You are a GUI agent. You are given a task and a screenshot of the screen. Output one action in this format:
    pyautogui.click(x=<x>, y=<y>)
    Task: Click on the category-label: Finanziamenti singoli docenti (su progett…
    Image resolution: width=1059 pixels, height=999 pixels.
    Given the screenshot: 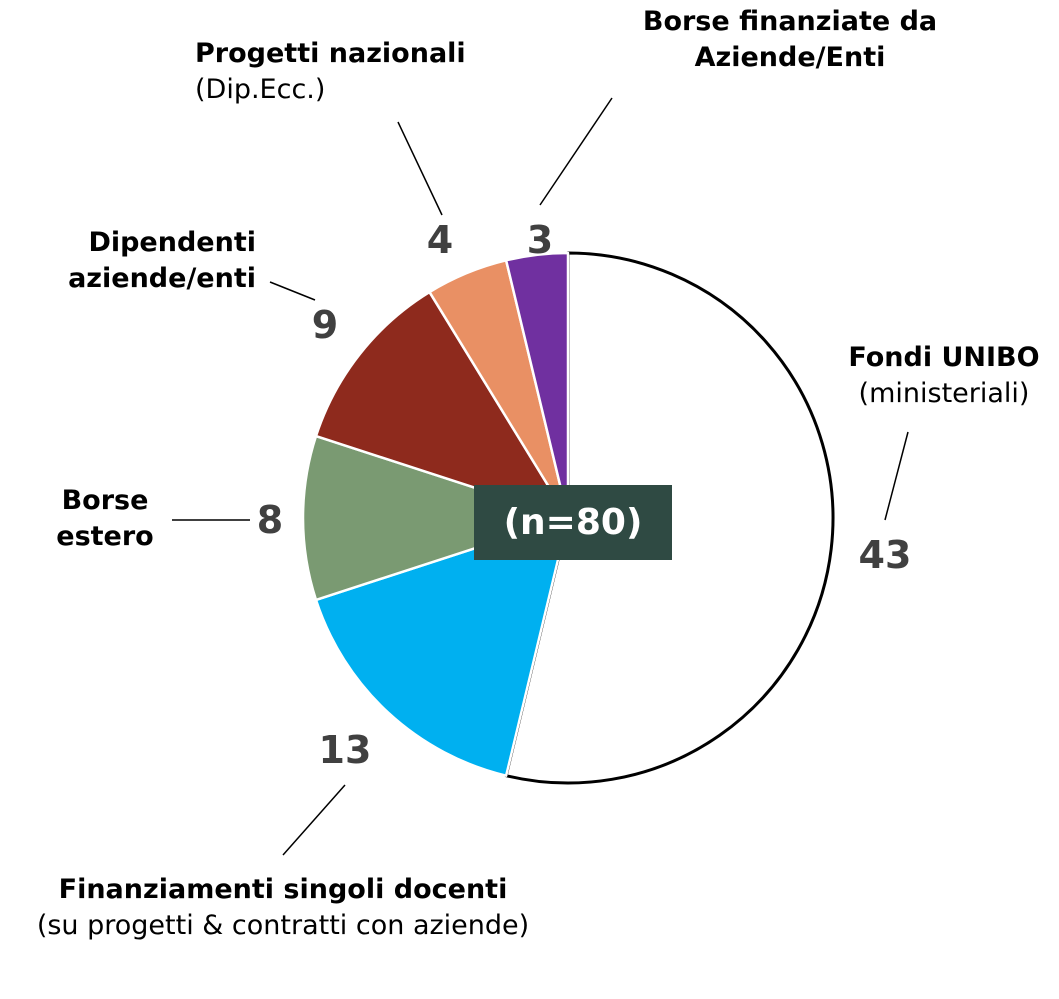 What is the action you would take?
    pyautogui.click(x=283, y=908)
    